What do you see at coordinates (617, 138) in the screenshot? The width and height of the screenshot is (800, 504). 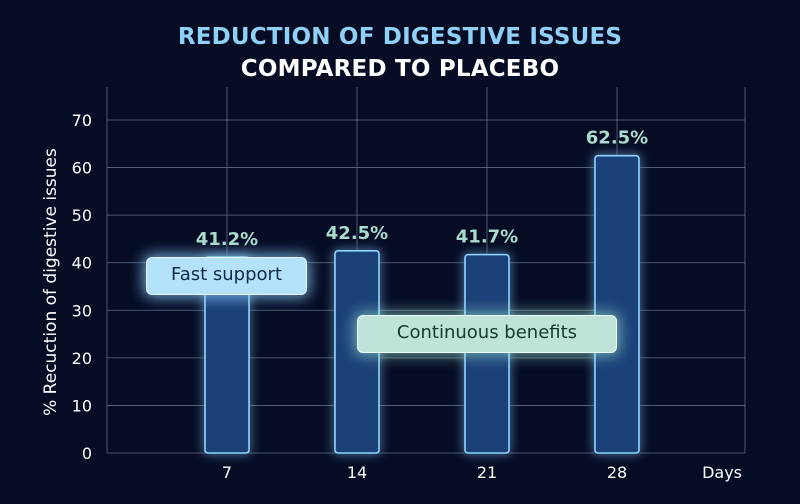 I see `bar-value-label: 62.5%` at bounding box center [617, 138].